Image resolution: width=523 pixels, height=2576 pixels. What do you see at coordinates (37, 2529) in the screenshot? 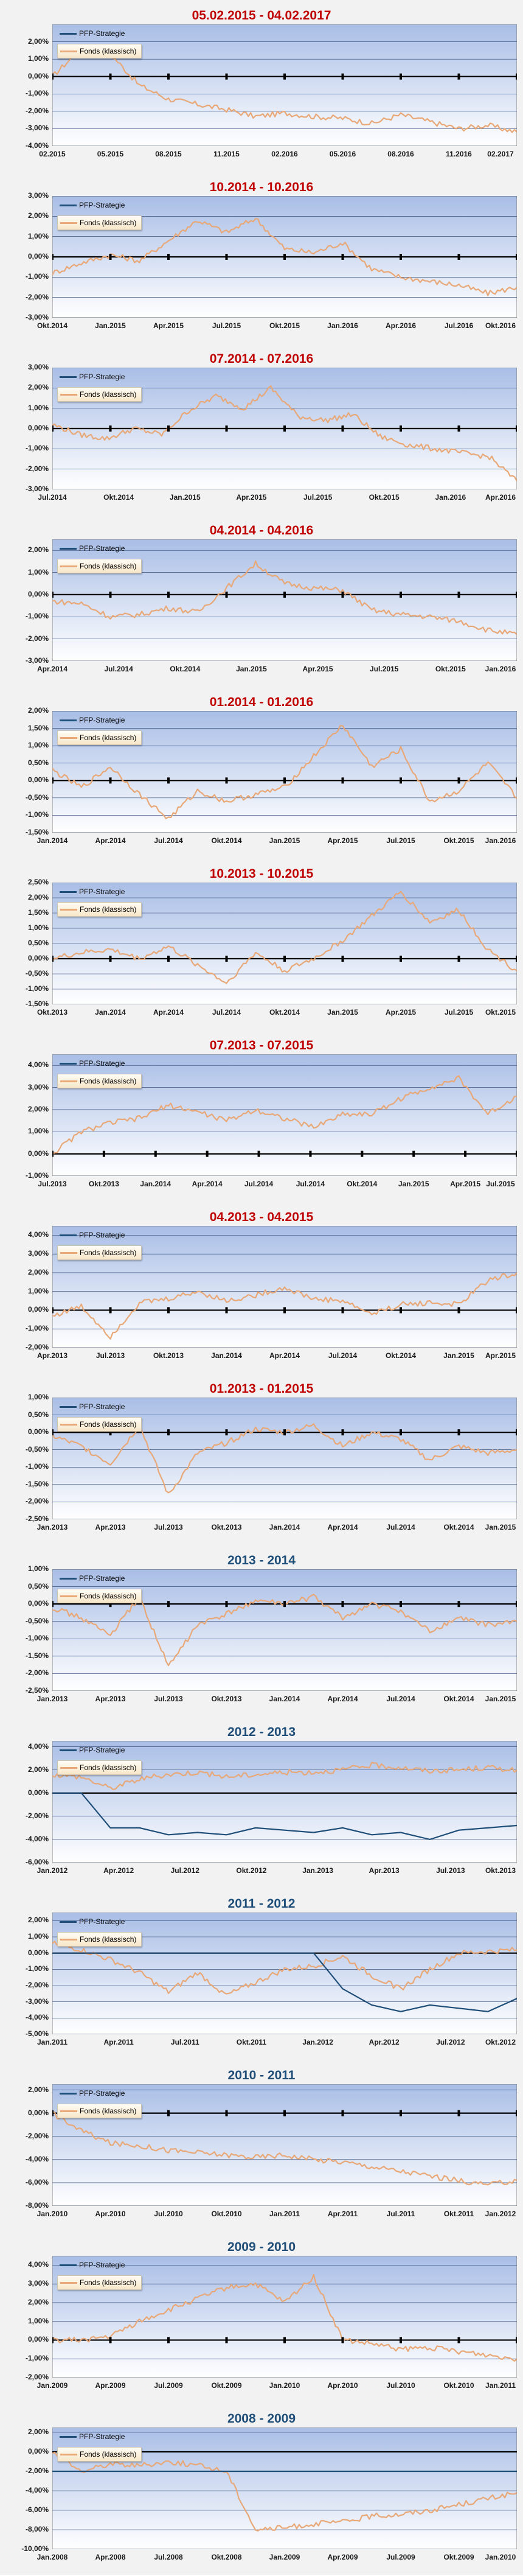
I see `y-tick-label: -8,00%` at bounding box center [37, 2529].